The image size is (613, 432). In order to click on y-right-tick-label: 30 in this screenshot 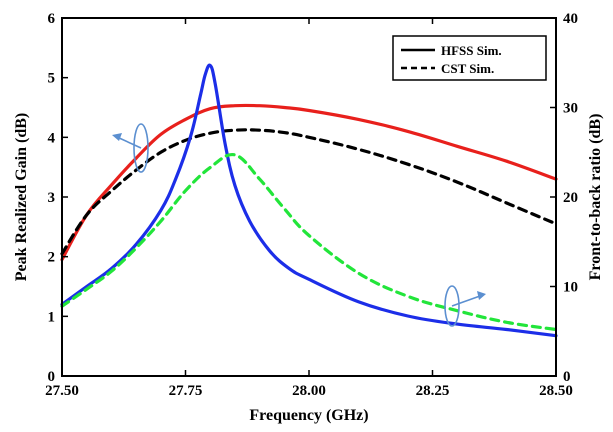, I will do `click(570, 109)`.